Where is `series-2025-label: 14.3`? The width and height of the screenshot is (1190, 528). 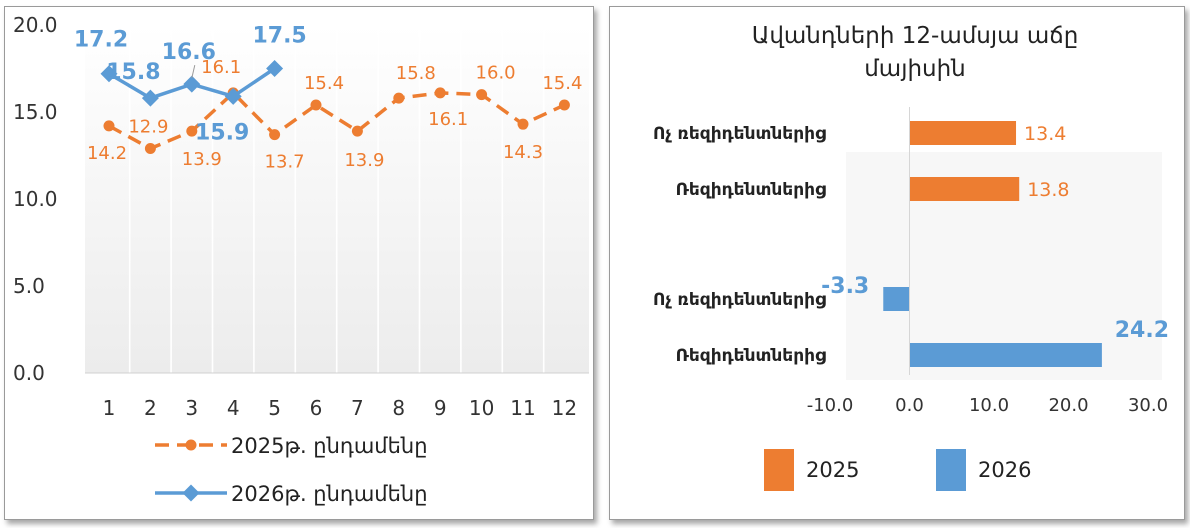 series-2025-label: 14.3 is located at coordinates (523, 152).